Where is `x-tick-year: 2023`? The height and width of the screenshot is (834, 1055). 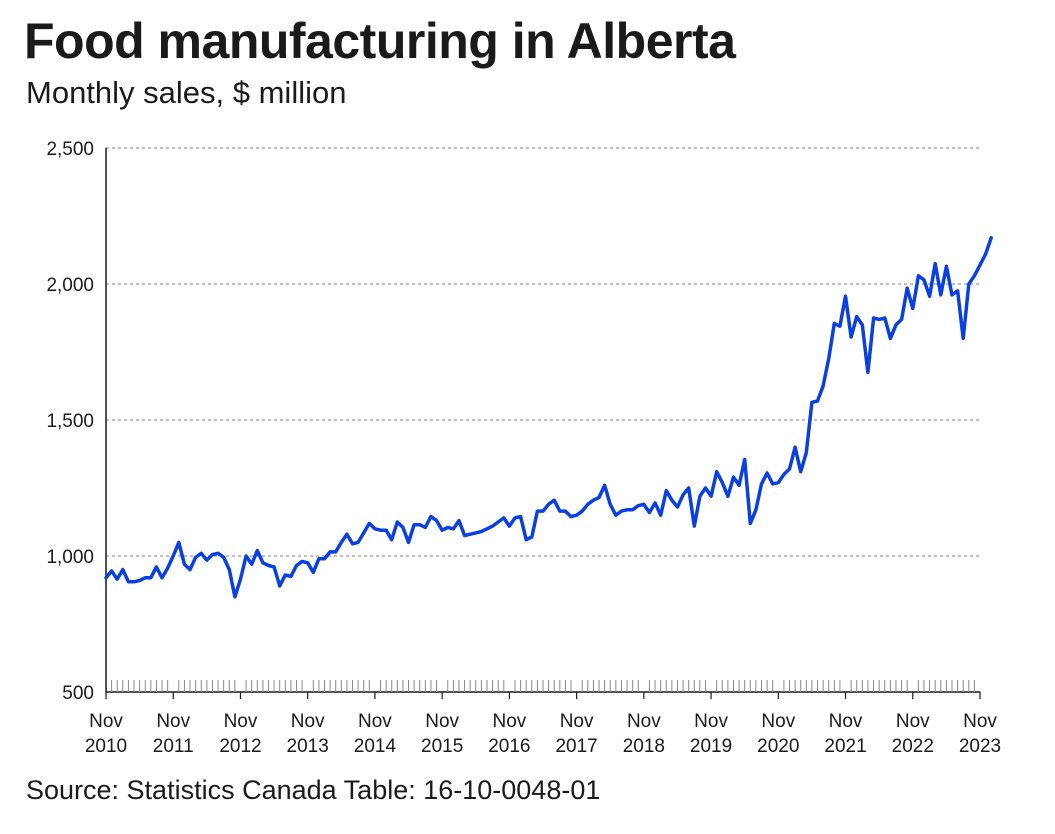
x-tick-year: 2023 is located at coordinates (980, 746).